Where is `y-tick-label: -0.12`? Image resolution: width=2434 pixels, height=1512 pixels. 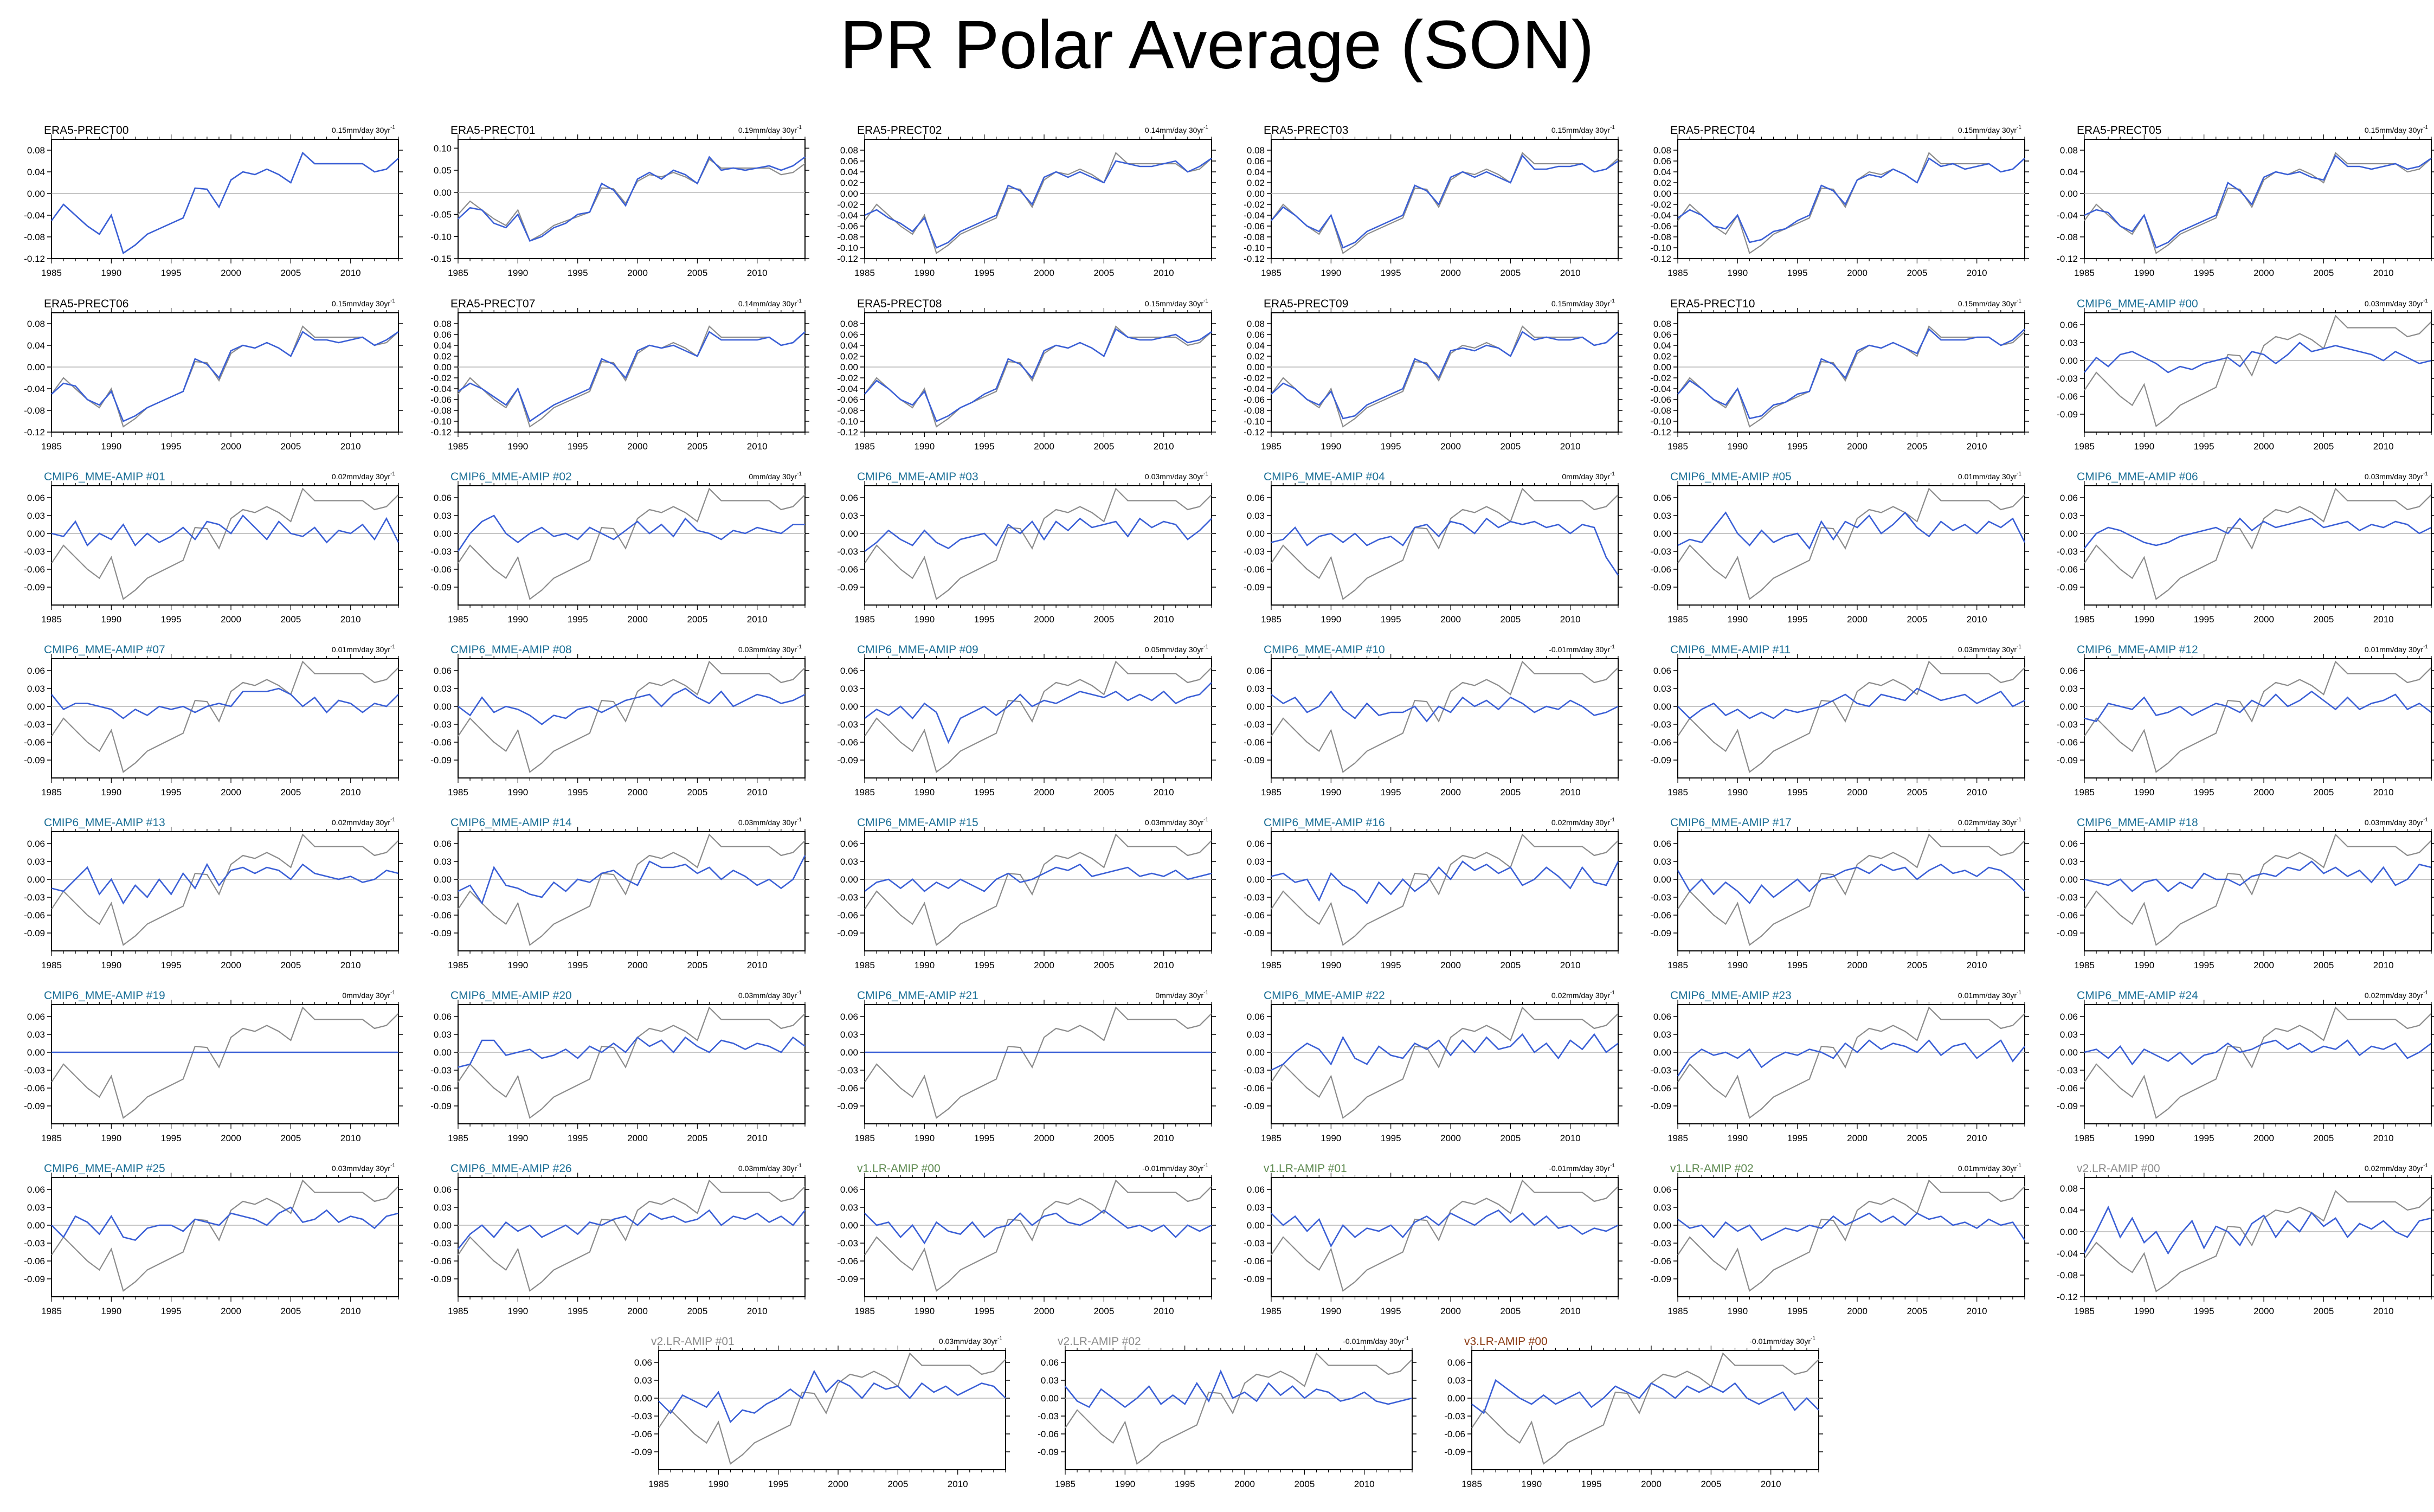
y-tick-label: -0.12 is located at coordinates (34, 432).